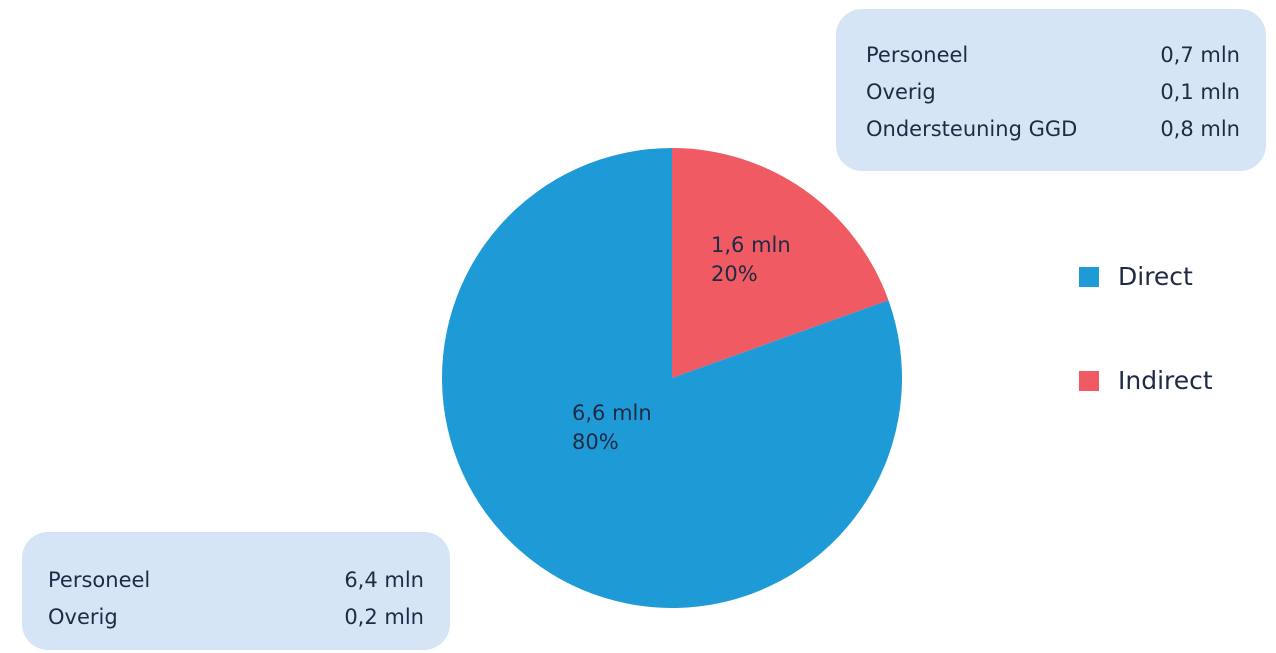 This screenshot has width=1276, height=653. Describe the element at coordinates (734, 274) in the screenshot. I see `slice-percent-label-indirect: 20%` at that location.